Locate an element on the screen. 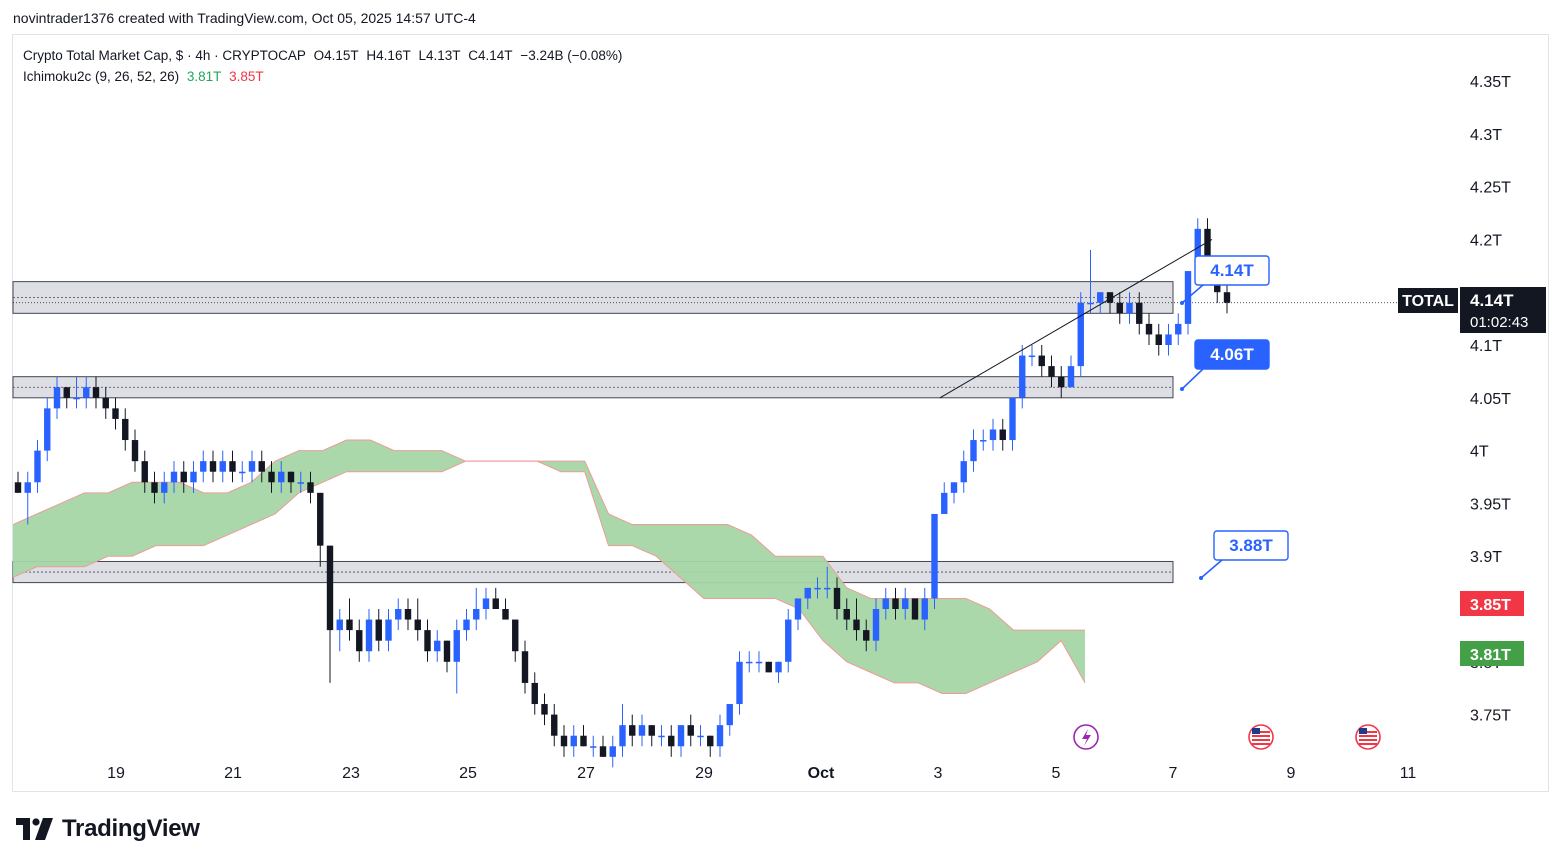 The height and width of the screenshot is (868, 1563). price-callout-1: 4.14T is located at coordinates (1225, 280).